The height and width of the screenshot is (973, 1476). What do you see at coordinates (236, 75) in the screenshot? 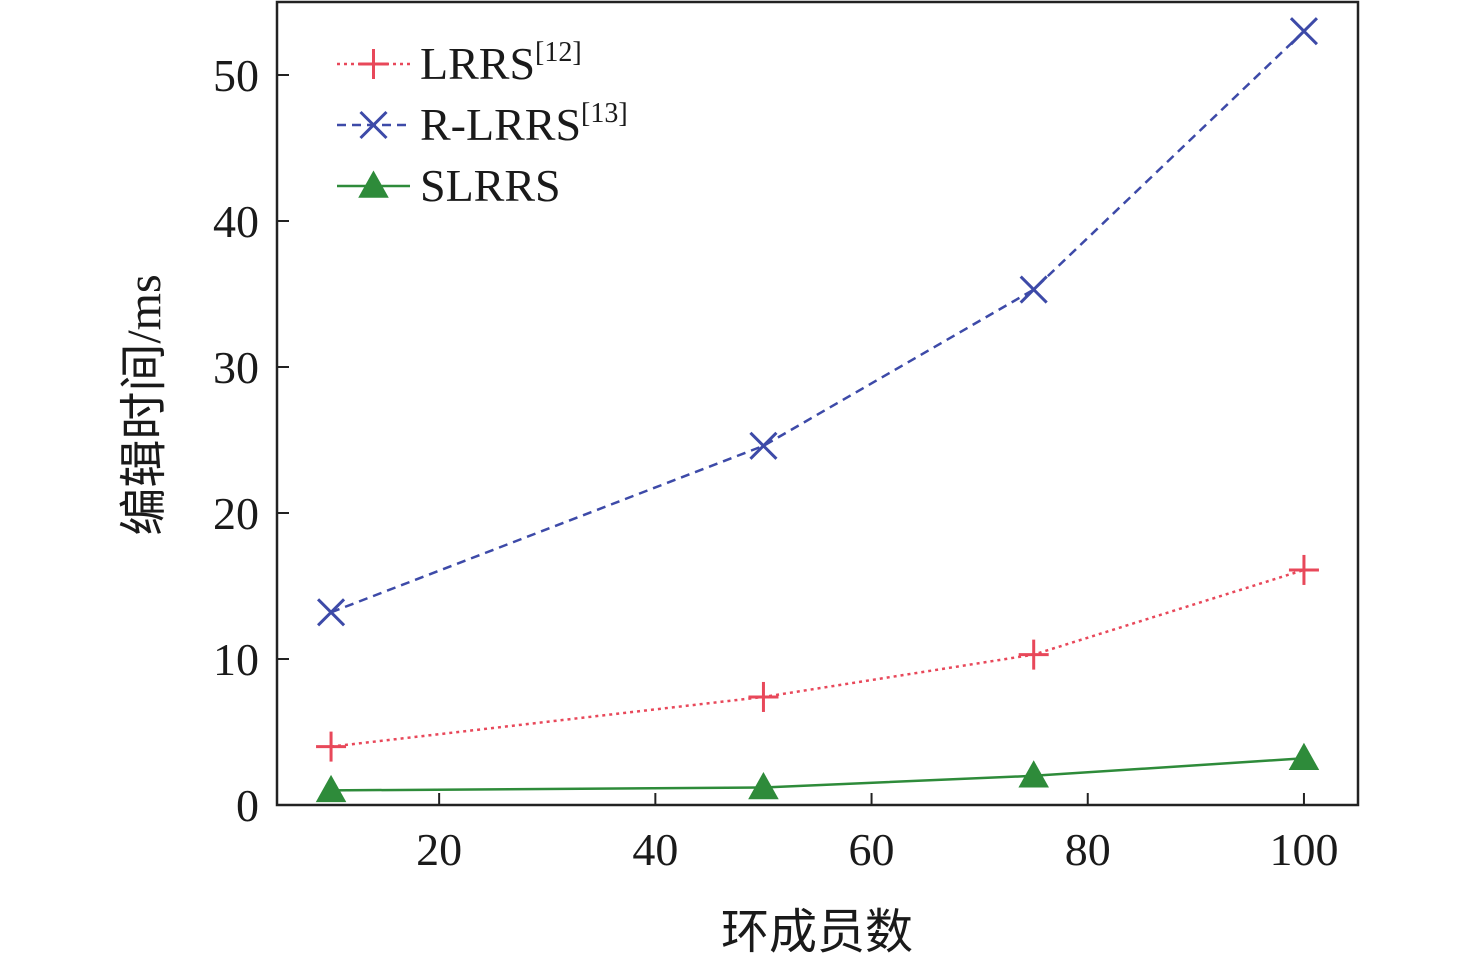
I see `y-tick-label: 50` at bounding box center [236, 75].